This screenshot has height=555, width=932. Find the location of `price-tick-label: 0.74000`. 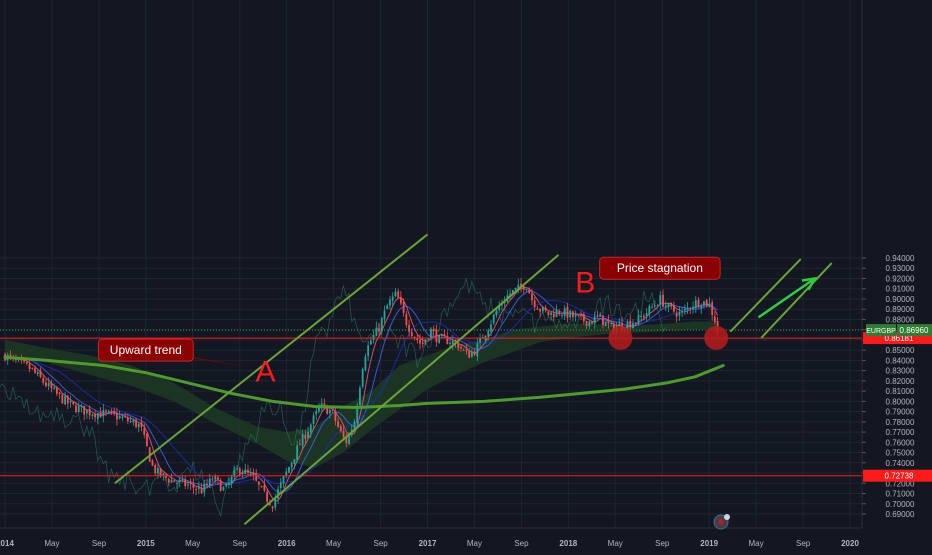

price-tick-label: 0.74000 is located at coordinates (900, 463).